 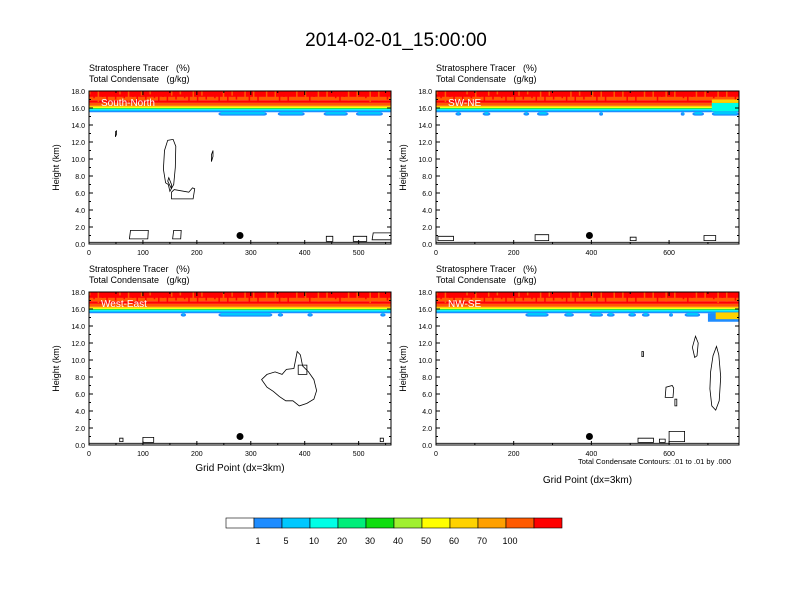 What do you see at coordinates (370, 541) in the screenshot?
I see `colorbar-label: 30` at bounding box center [370, 541].